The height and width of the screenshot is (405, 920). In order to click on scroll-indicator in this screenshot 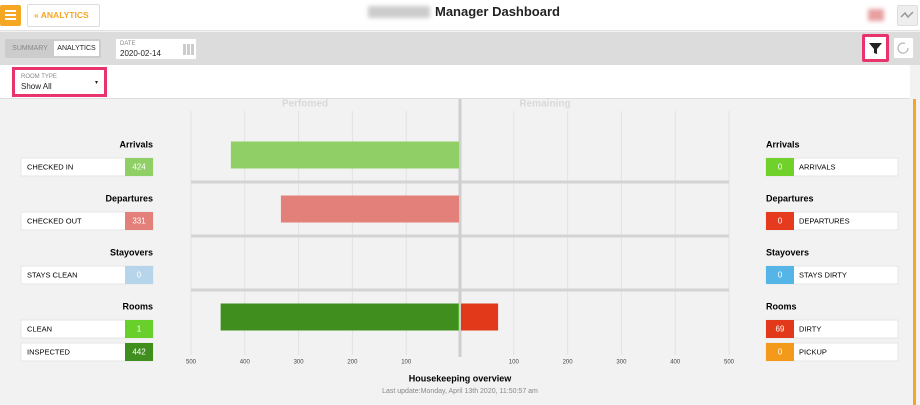, I will do `click(914, 252)`.